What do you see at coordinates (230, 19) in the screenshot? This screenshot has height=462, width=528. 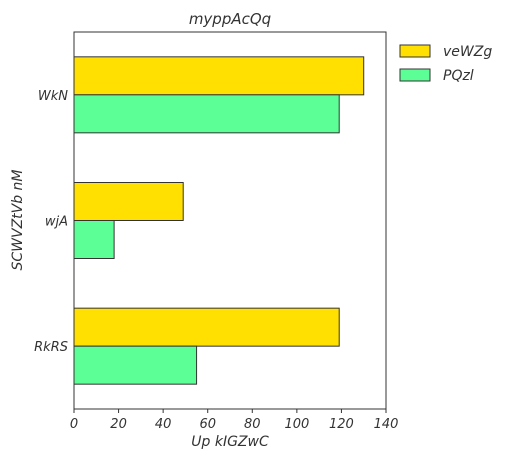 I see `chart-title: myppAcQq` at bounding box center [230, 19].